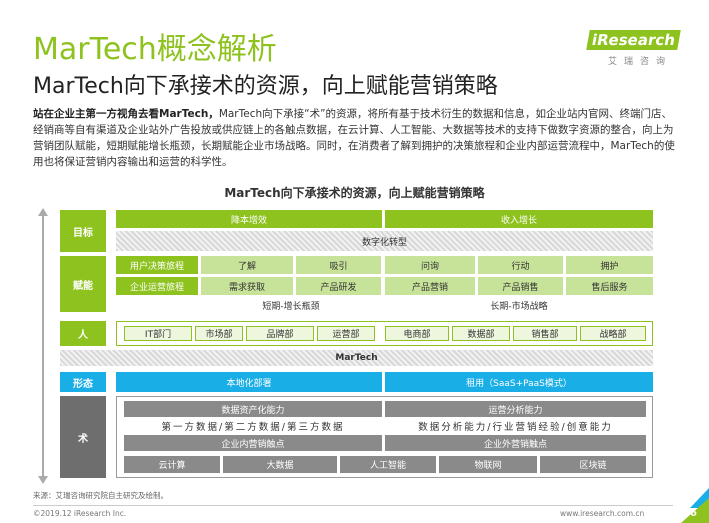  Describe the element at coordinates (430, 286) in the screenshot. I see `empower-row2-item: 产品营销` at that location.